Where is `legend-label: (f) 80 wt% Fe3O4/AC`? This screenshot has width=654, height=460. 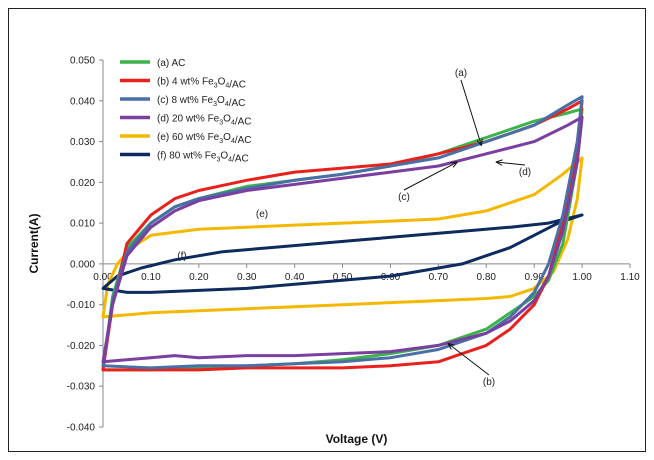
legend-label: (f) 80 wt% Fe3O4/AC is located at coordinates (203, 158).